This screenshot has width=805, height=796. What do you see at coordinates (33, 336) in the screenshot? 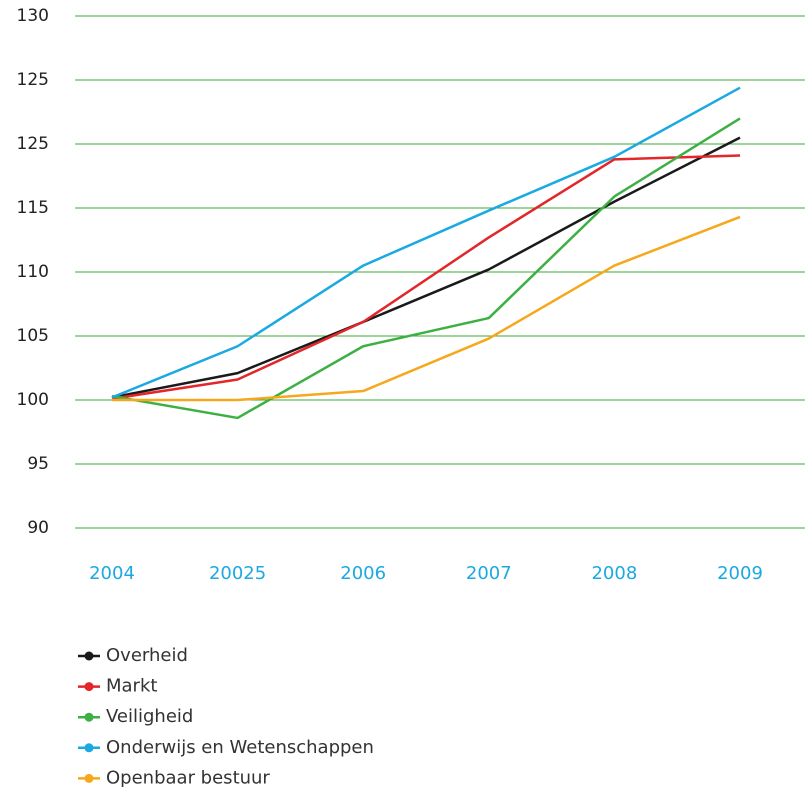
I see `y-tick-label: 105` at bounding box center [33, 336].